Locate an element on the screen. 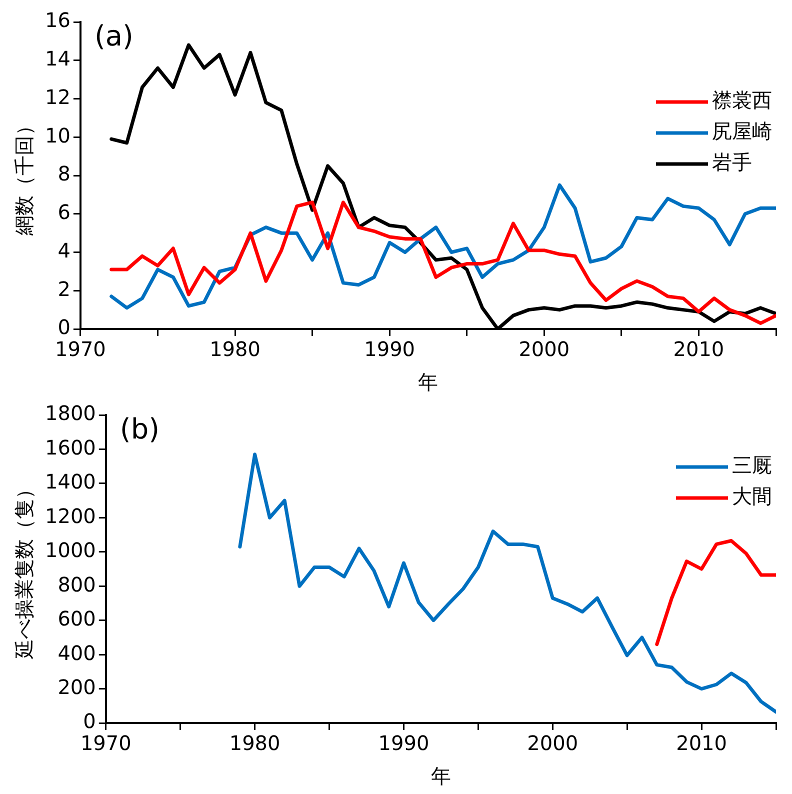 The image size is (792, 794). y-tick-label: 400 is located at coordinates (77, 652).